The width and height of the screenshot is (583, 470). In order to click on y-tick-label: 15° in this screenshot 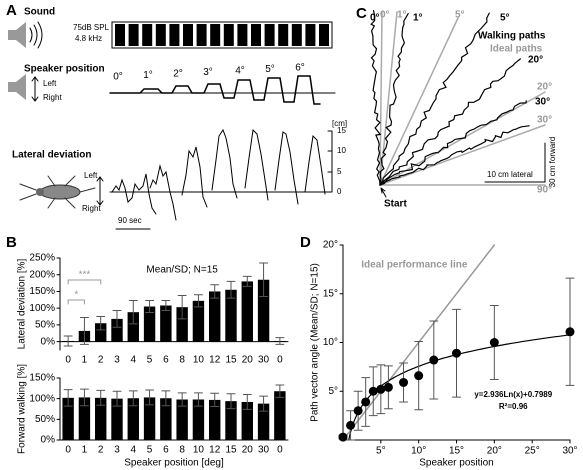, I will do `click(330, 293)`.